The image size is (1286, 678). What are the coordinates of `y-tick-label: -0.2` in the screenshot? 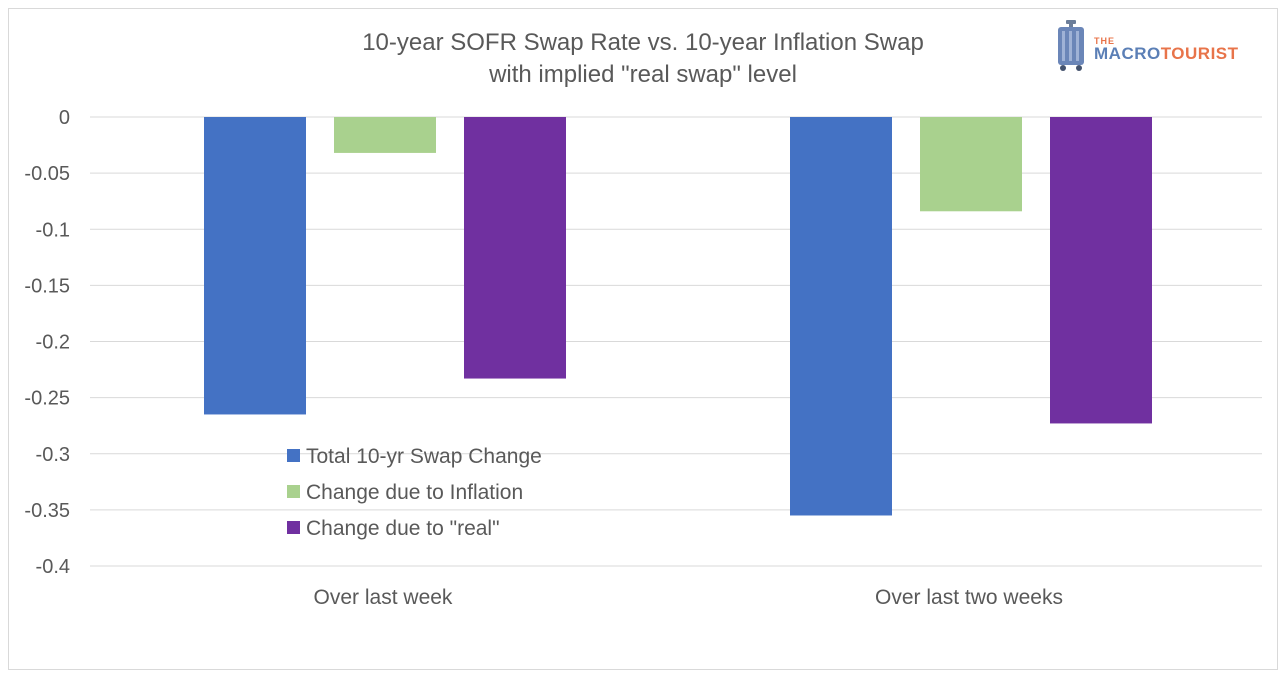 It's located at (53, 343).